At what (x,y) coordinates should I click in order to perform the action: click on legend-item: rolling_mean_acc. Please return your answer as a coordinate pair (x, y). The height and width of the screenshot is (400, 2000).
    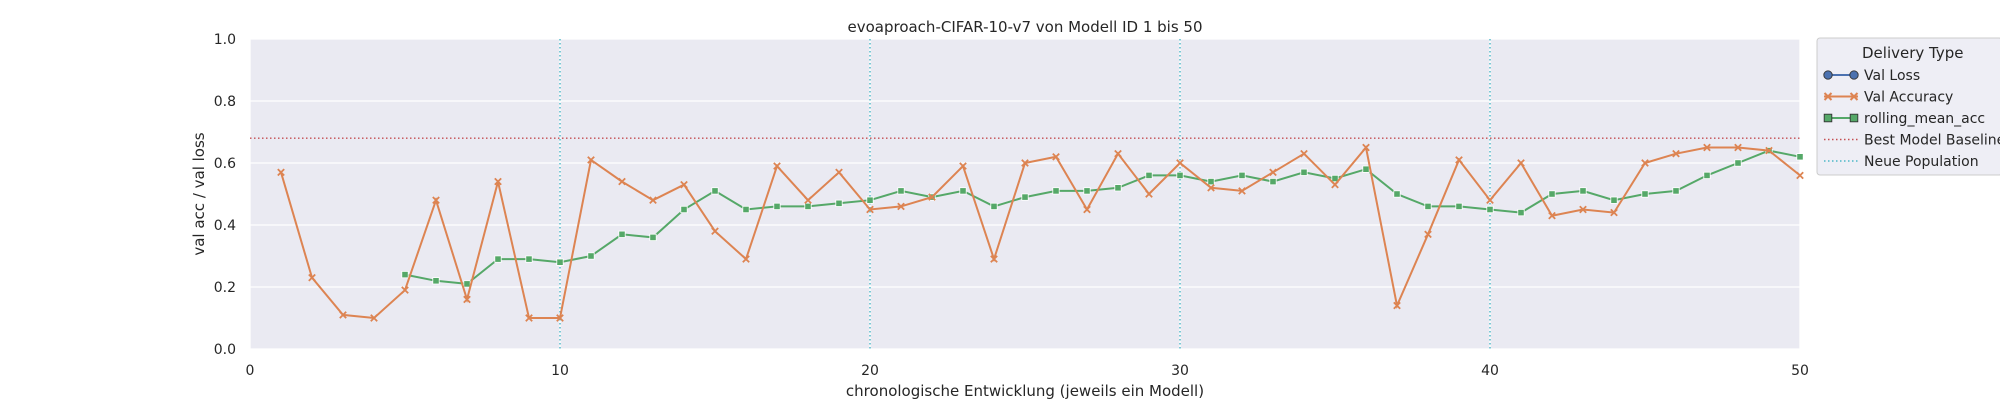
    Looking at the image, I should click on (1904, 119).